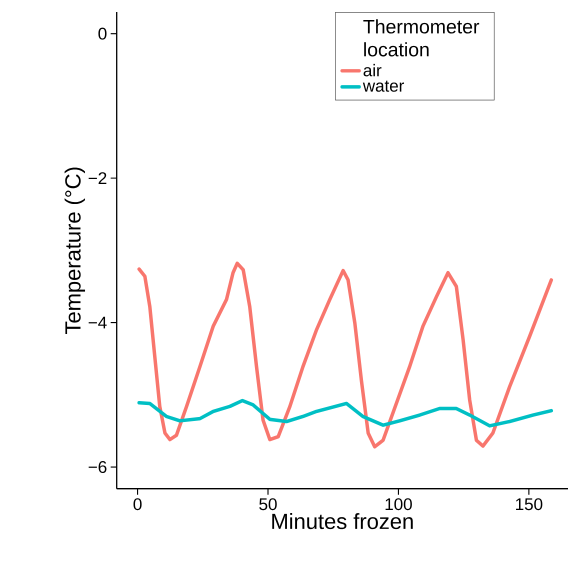 The height and width of the screenshot is (576, 569). What do you see at coordinates (268, 504) in the screenshot?
I see `x-tick-label: 50` at bounding box center [268, 504].